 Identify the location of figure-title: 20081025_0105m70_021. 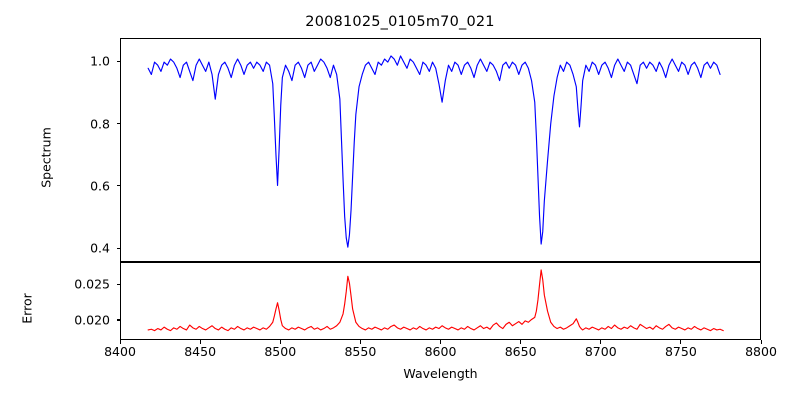
(400, 22).